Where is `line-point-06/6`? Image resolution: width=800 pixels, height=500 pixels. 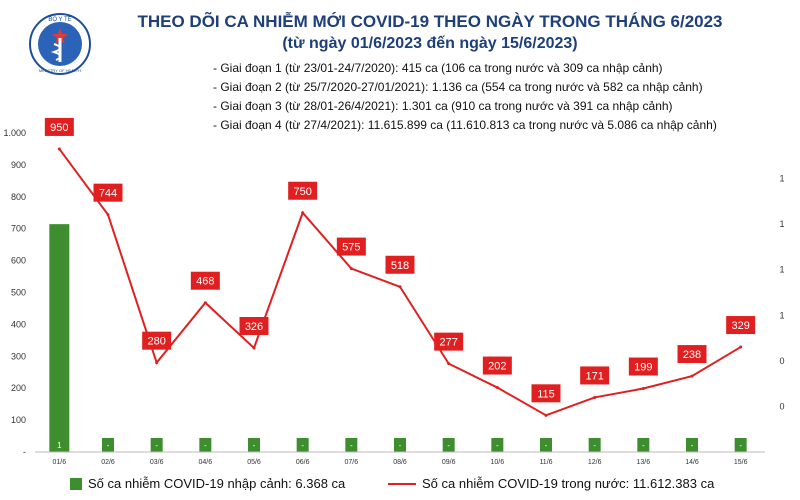 line-point-06/6 is located at coordinates (303, 213).